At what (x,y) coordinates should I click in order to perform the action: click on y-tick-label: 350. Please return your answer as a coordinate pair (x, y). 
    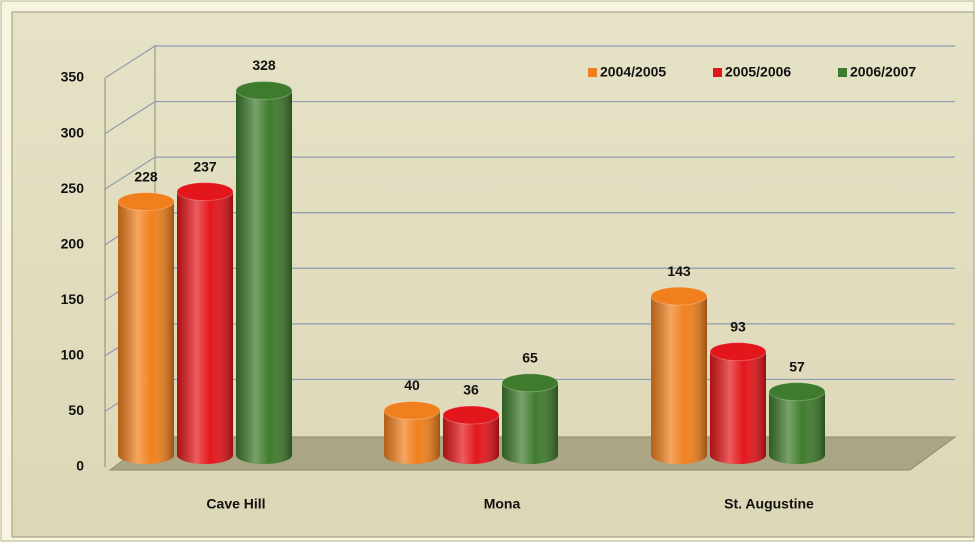
    Looking at the image, I should click on (73, 77).